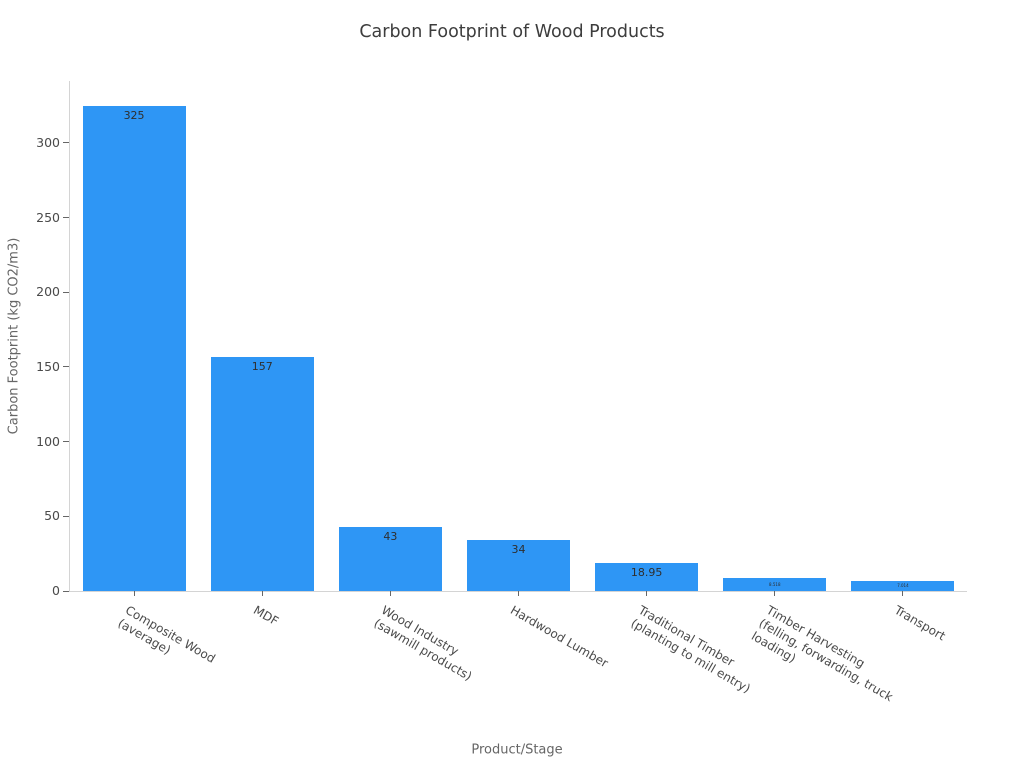 This screenshot has width=1024, height=768. Describe the element at coordinates (48, 441) in the screenshot. I see `y-tick-label: 100` at that location.